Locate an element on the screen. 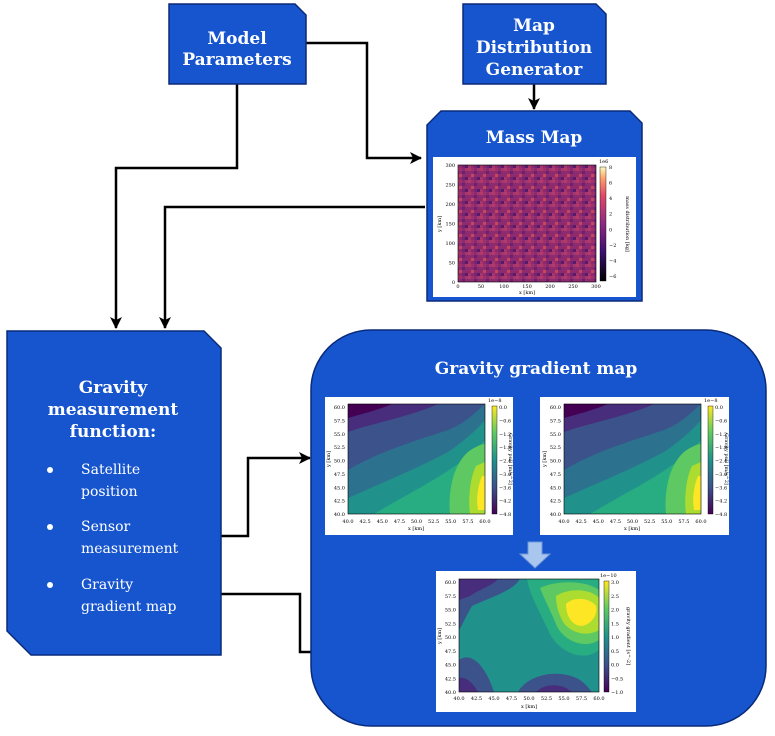 The width and height of the screenshot is (775, 736). edge-model-to-massmap is located at coordinates (364, 102).